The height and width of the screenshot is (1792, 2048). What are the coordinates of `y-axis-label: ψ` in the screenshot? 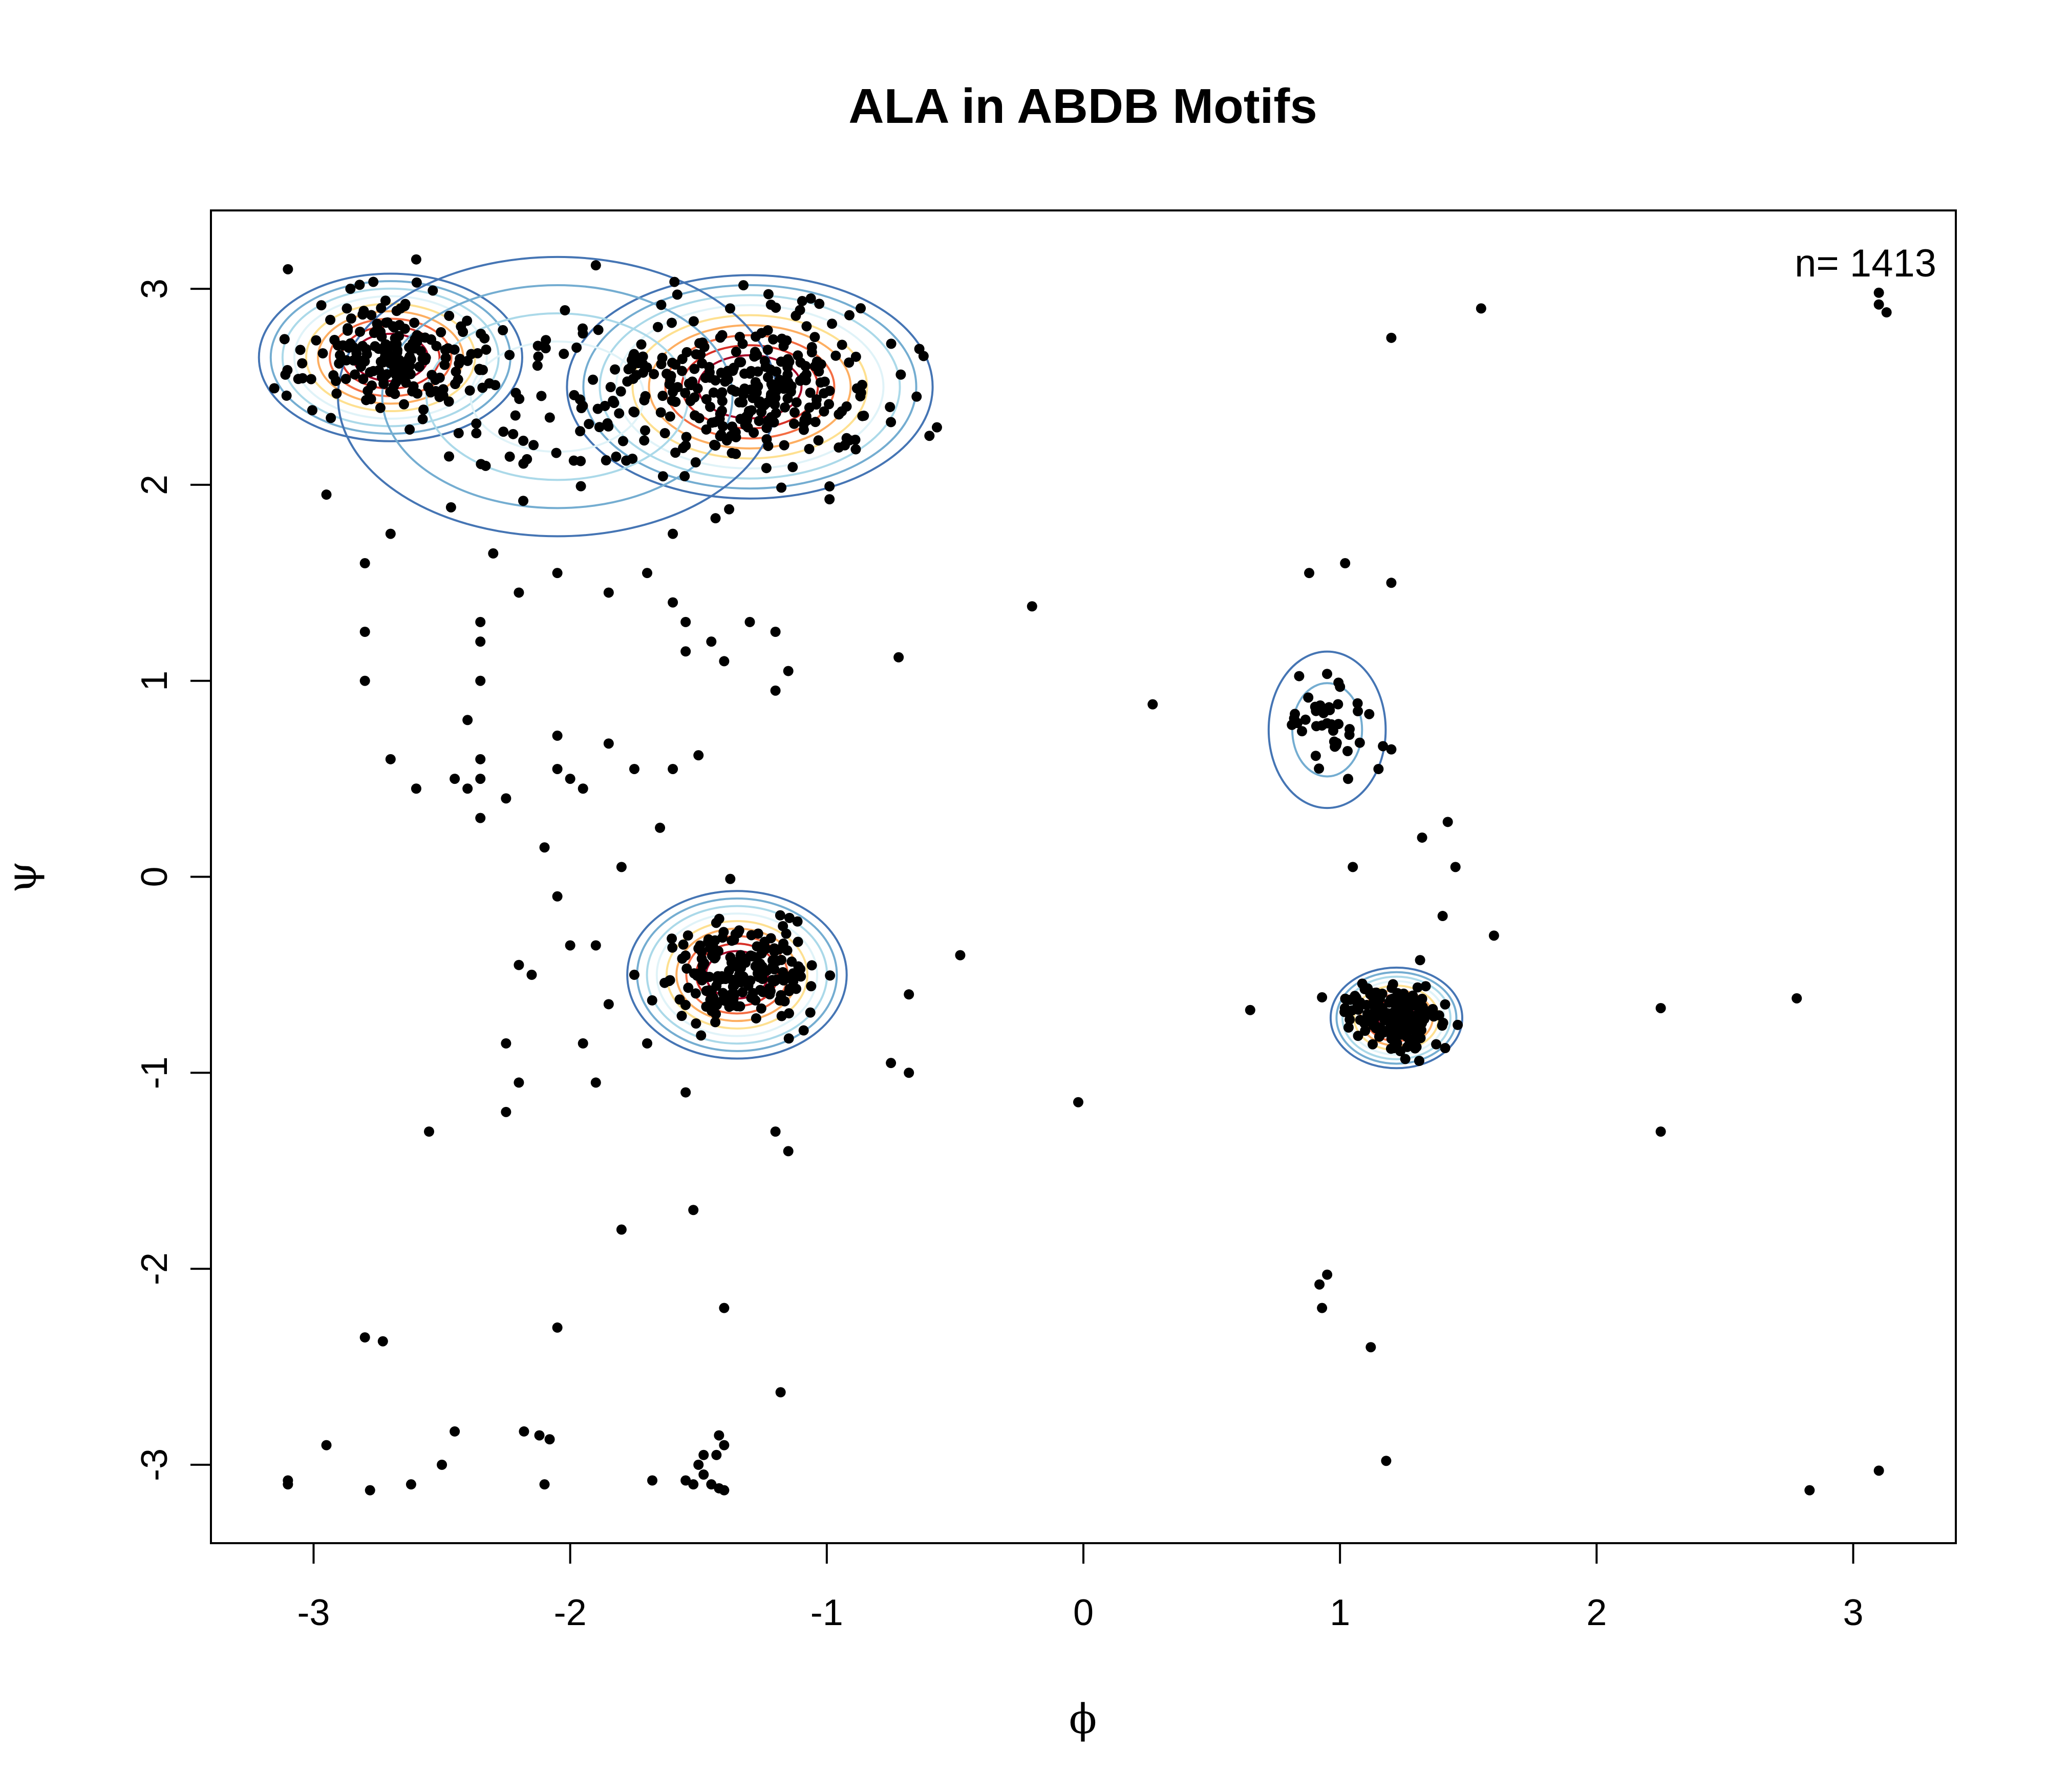 It's located at (23, 877).